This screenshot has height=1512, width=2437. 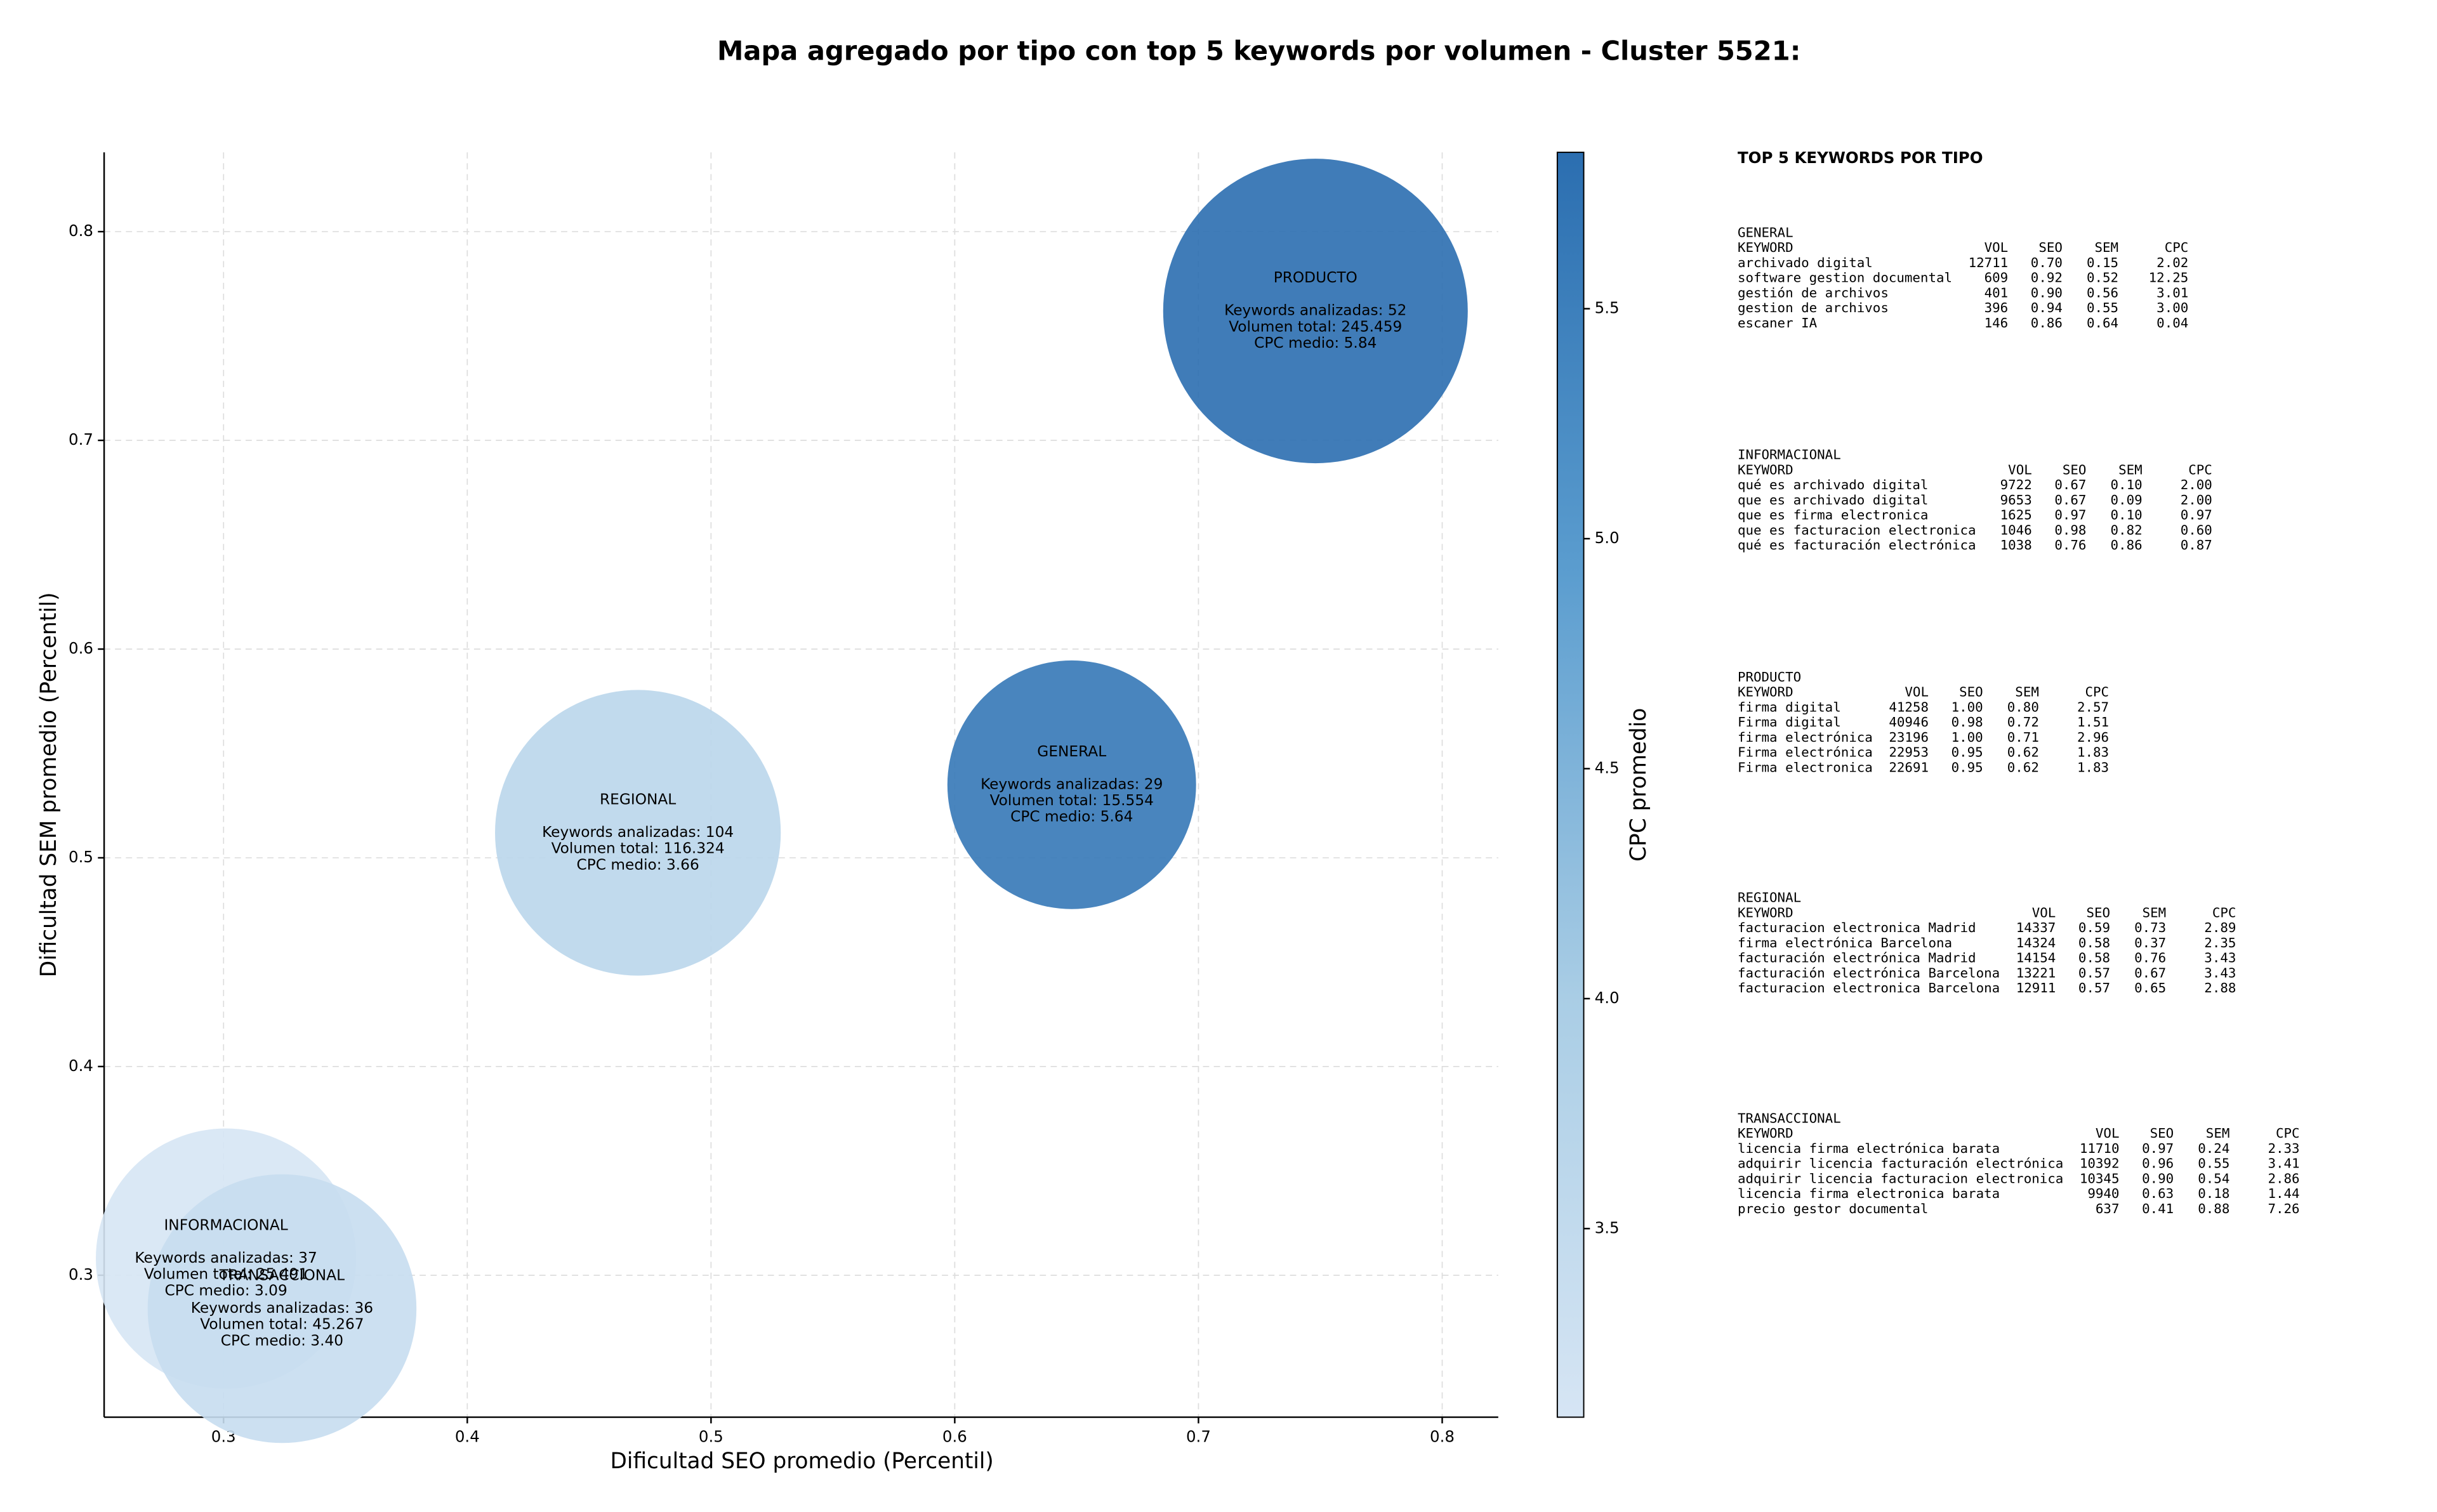 I want to click on cell: 0.76, so click(x=2070, y=545).